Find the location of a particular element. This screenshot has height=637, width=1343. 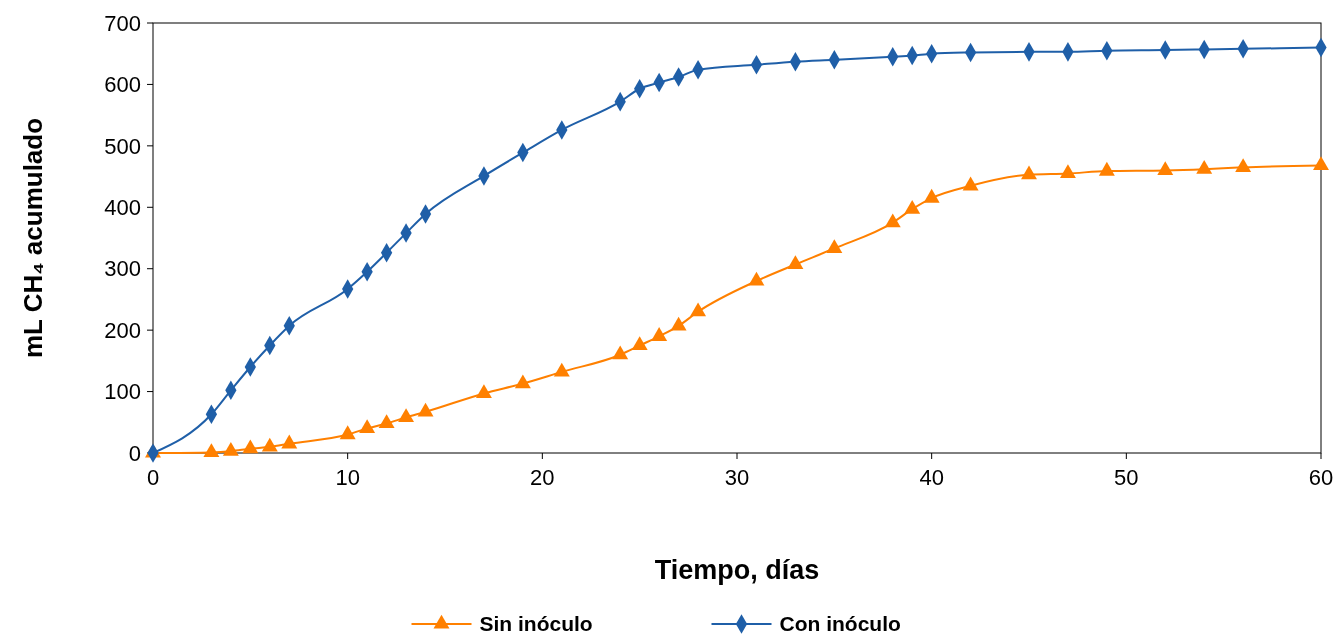

y-tick-label: 0 is located at coordinates (134, 453).